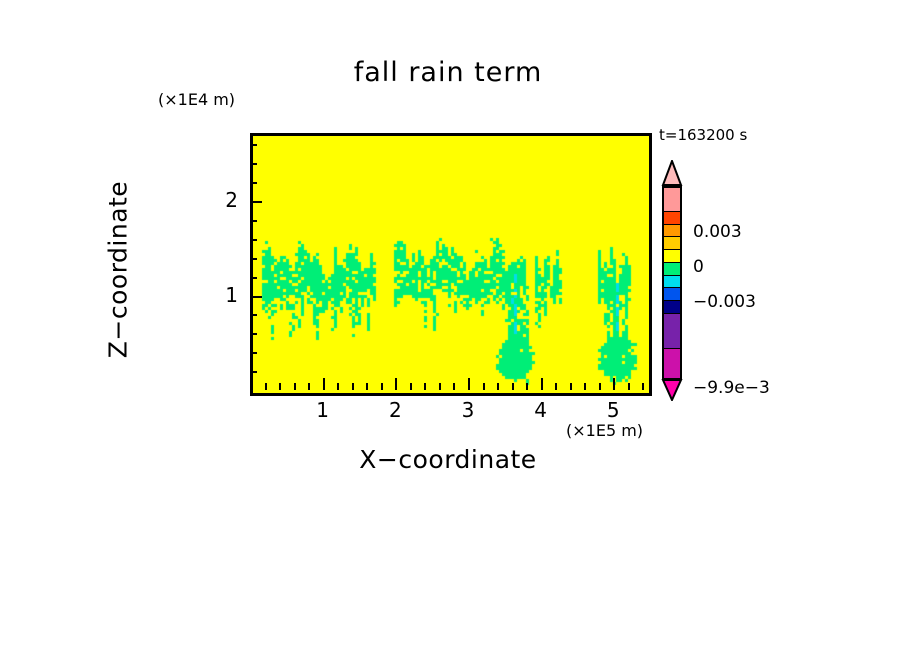 The height and width of the screenshot is (654, 904). What do you see at coordinates (540, 410) in the screenshot?
I see `x-tick-label: 4` at bounding box center [540, 410].